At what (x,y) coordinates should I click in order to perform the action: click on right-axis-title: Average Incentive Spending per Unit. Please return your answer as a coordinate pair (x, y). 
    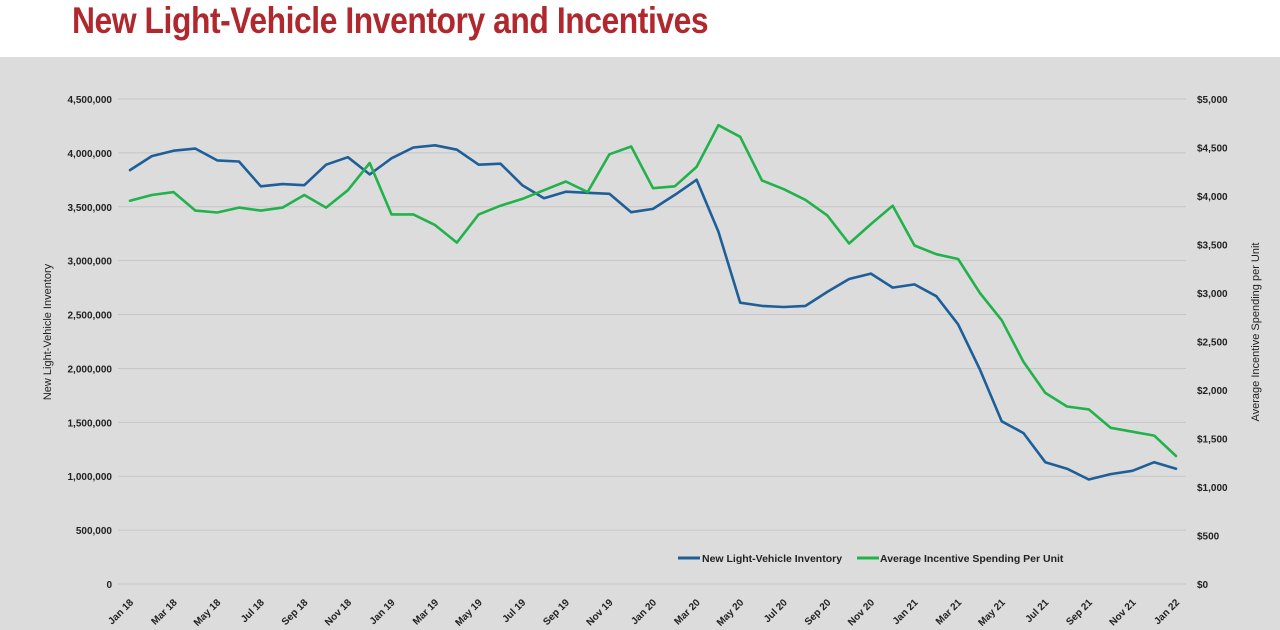
    Looking at the image, I should click on (1256, 332).